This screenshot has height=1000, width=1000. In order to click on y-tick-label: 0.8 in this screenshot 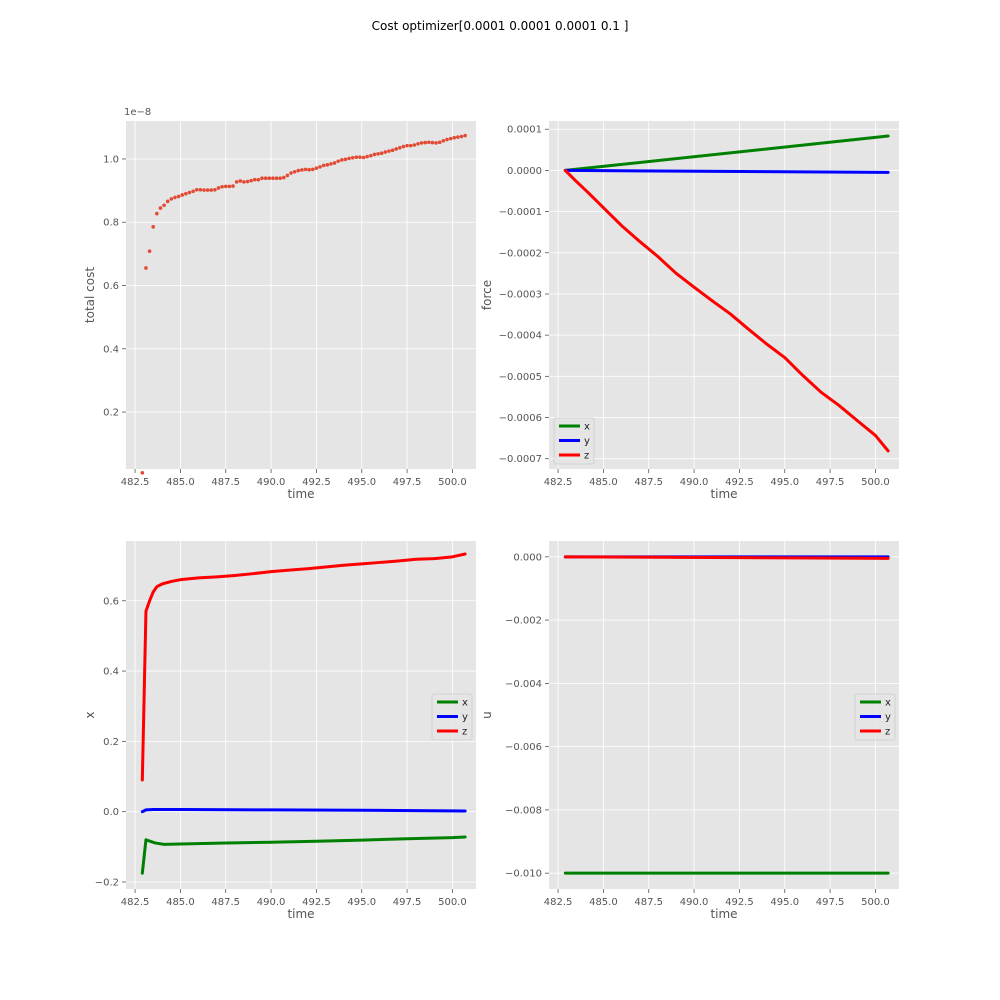, I will do `click(111, 223)`.